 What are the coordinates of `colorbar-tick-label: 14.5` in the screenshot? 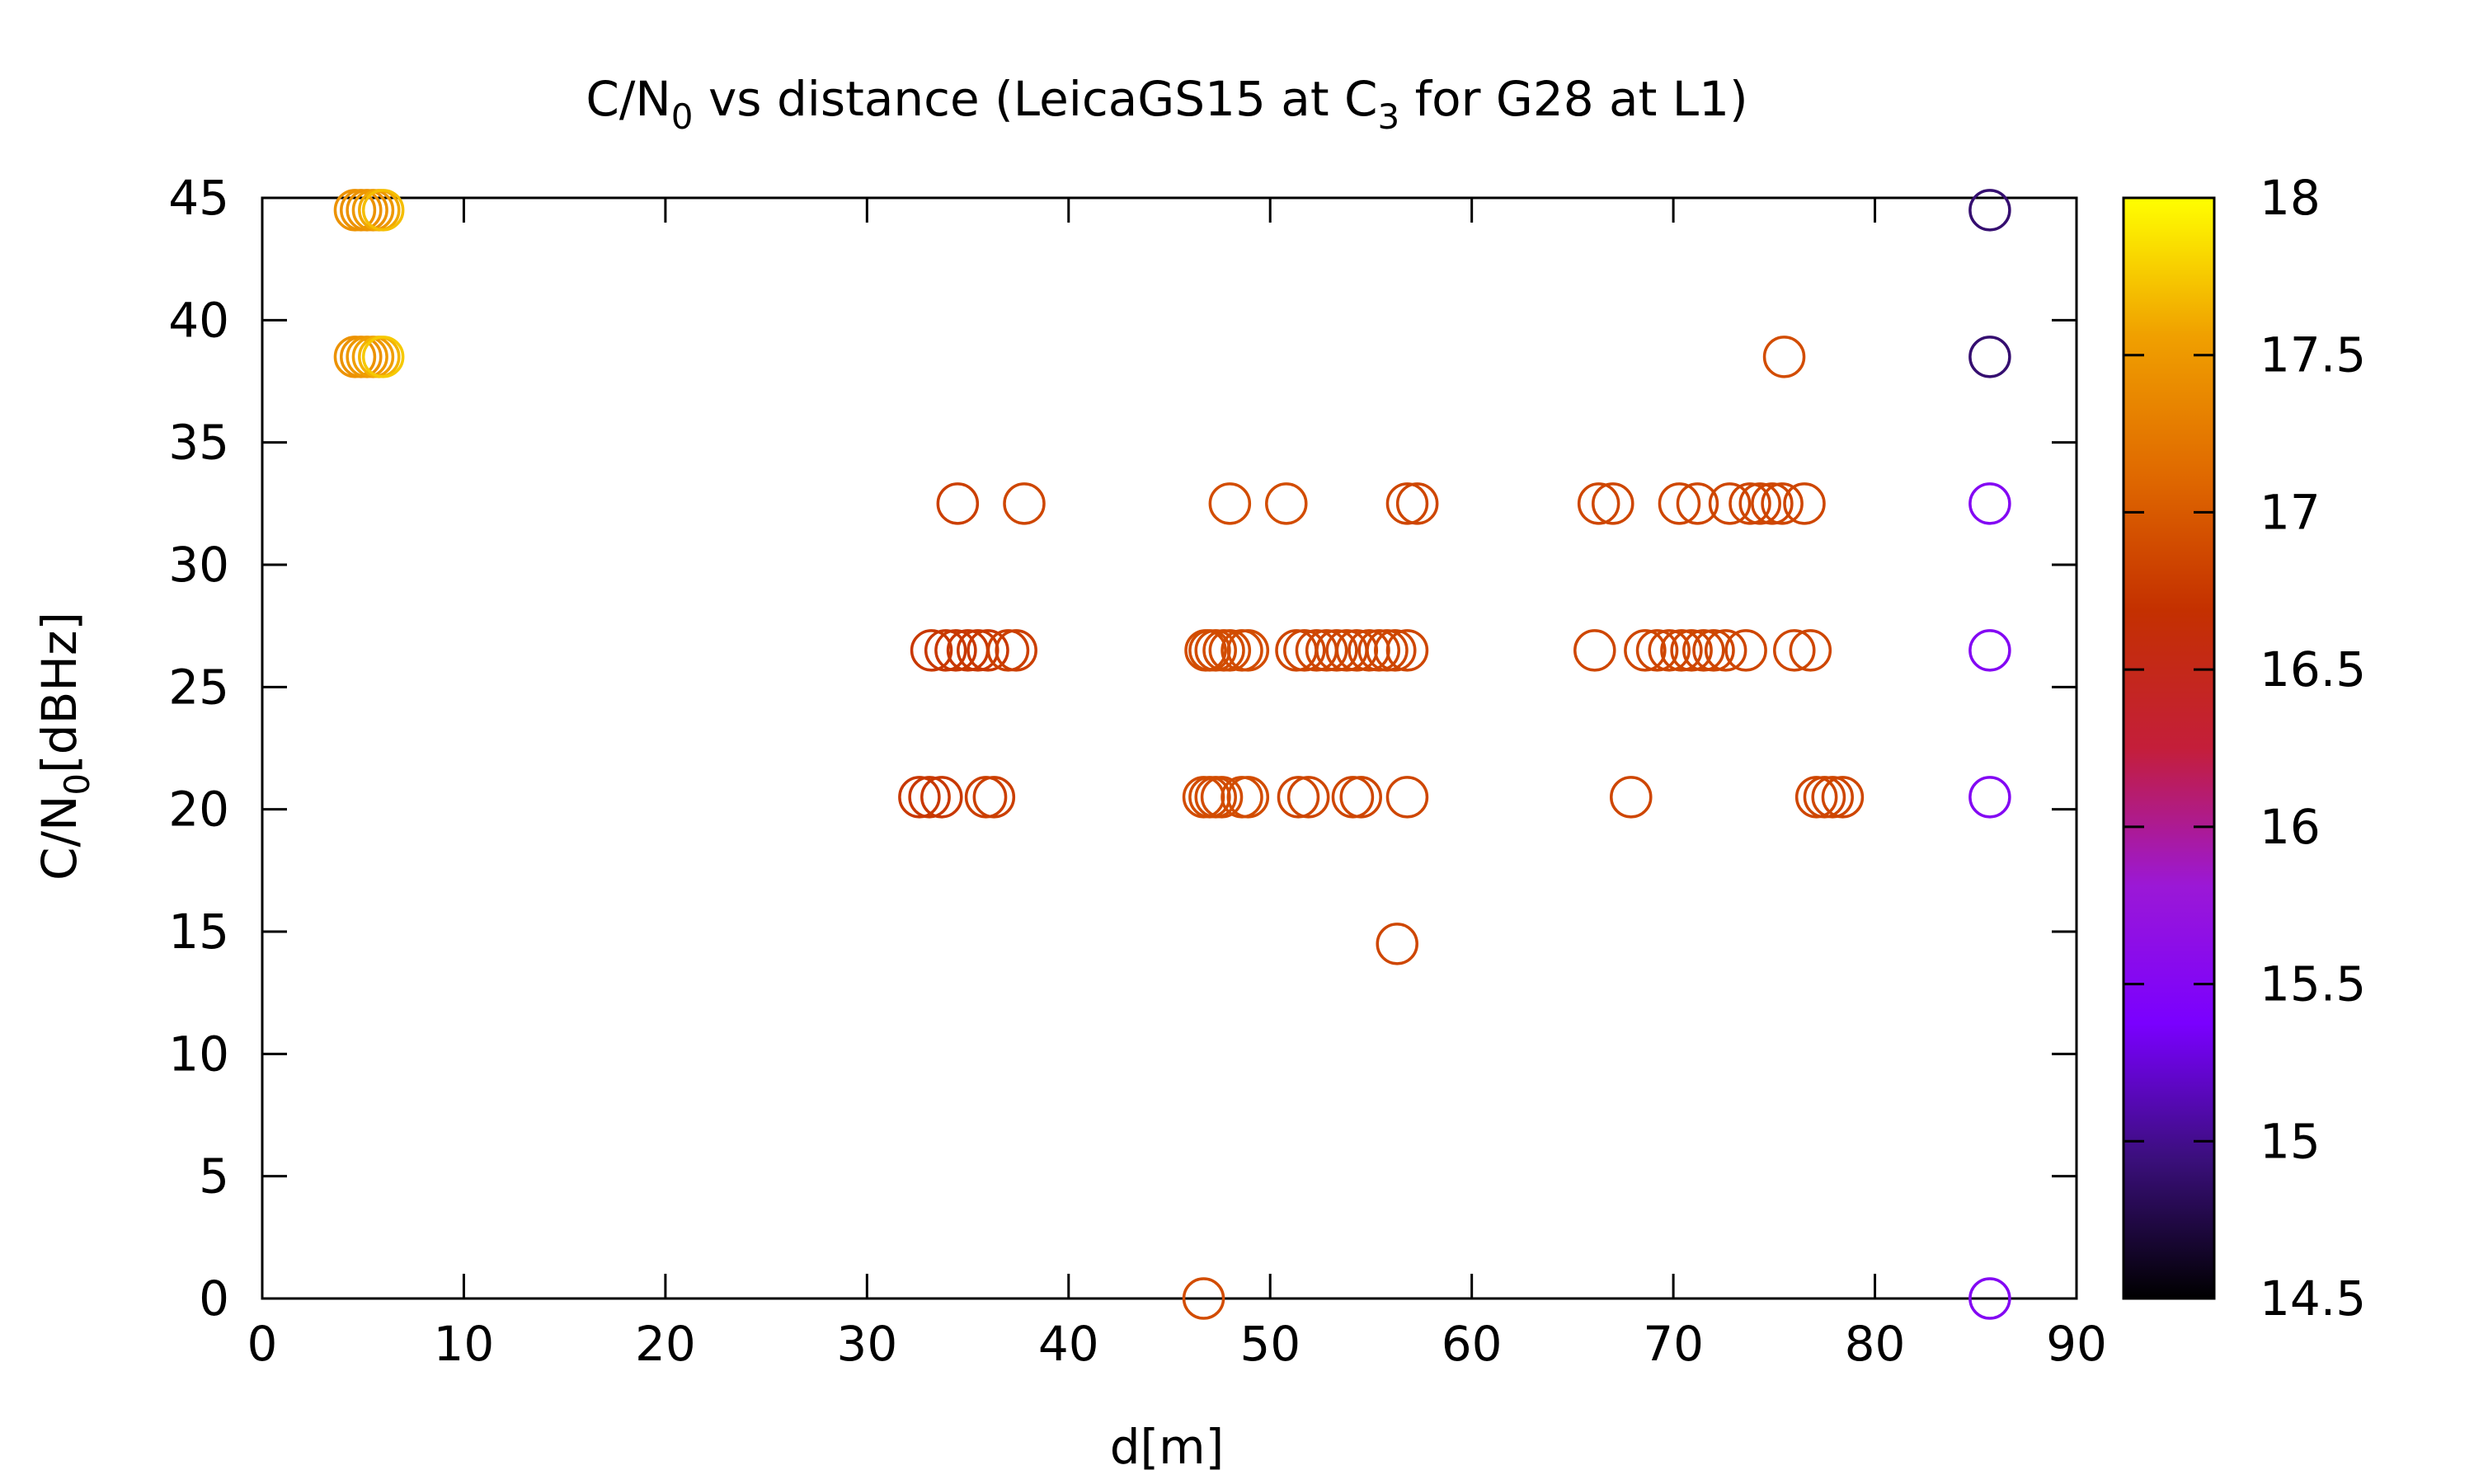 It's located at (2313, 1298).